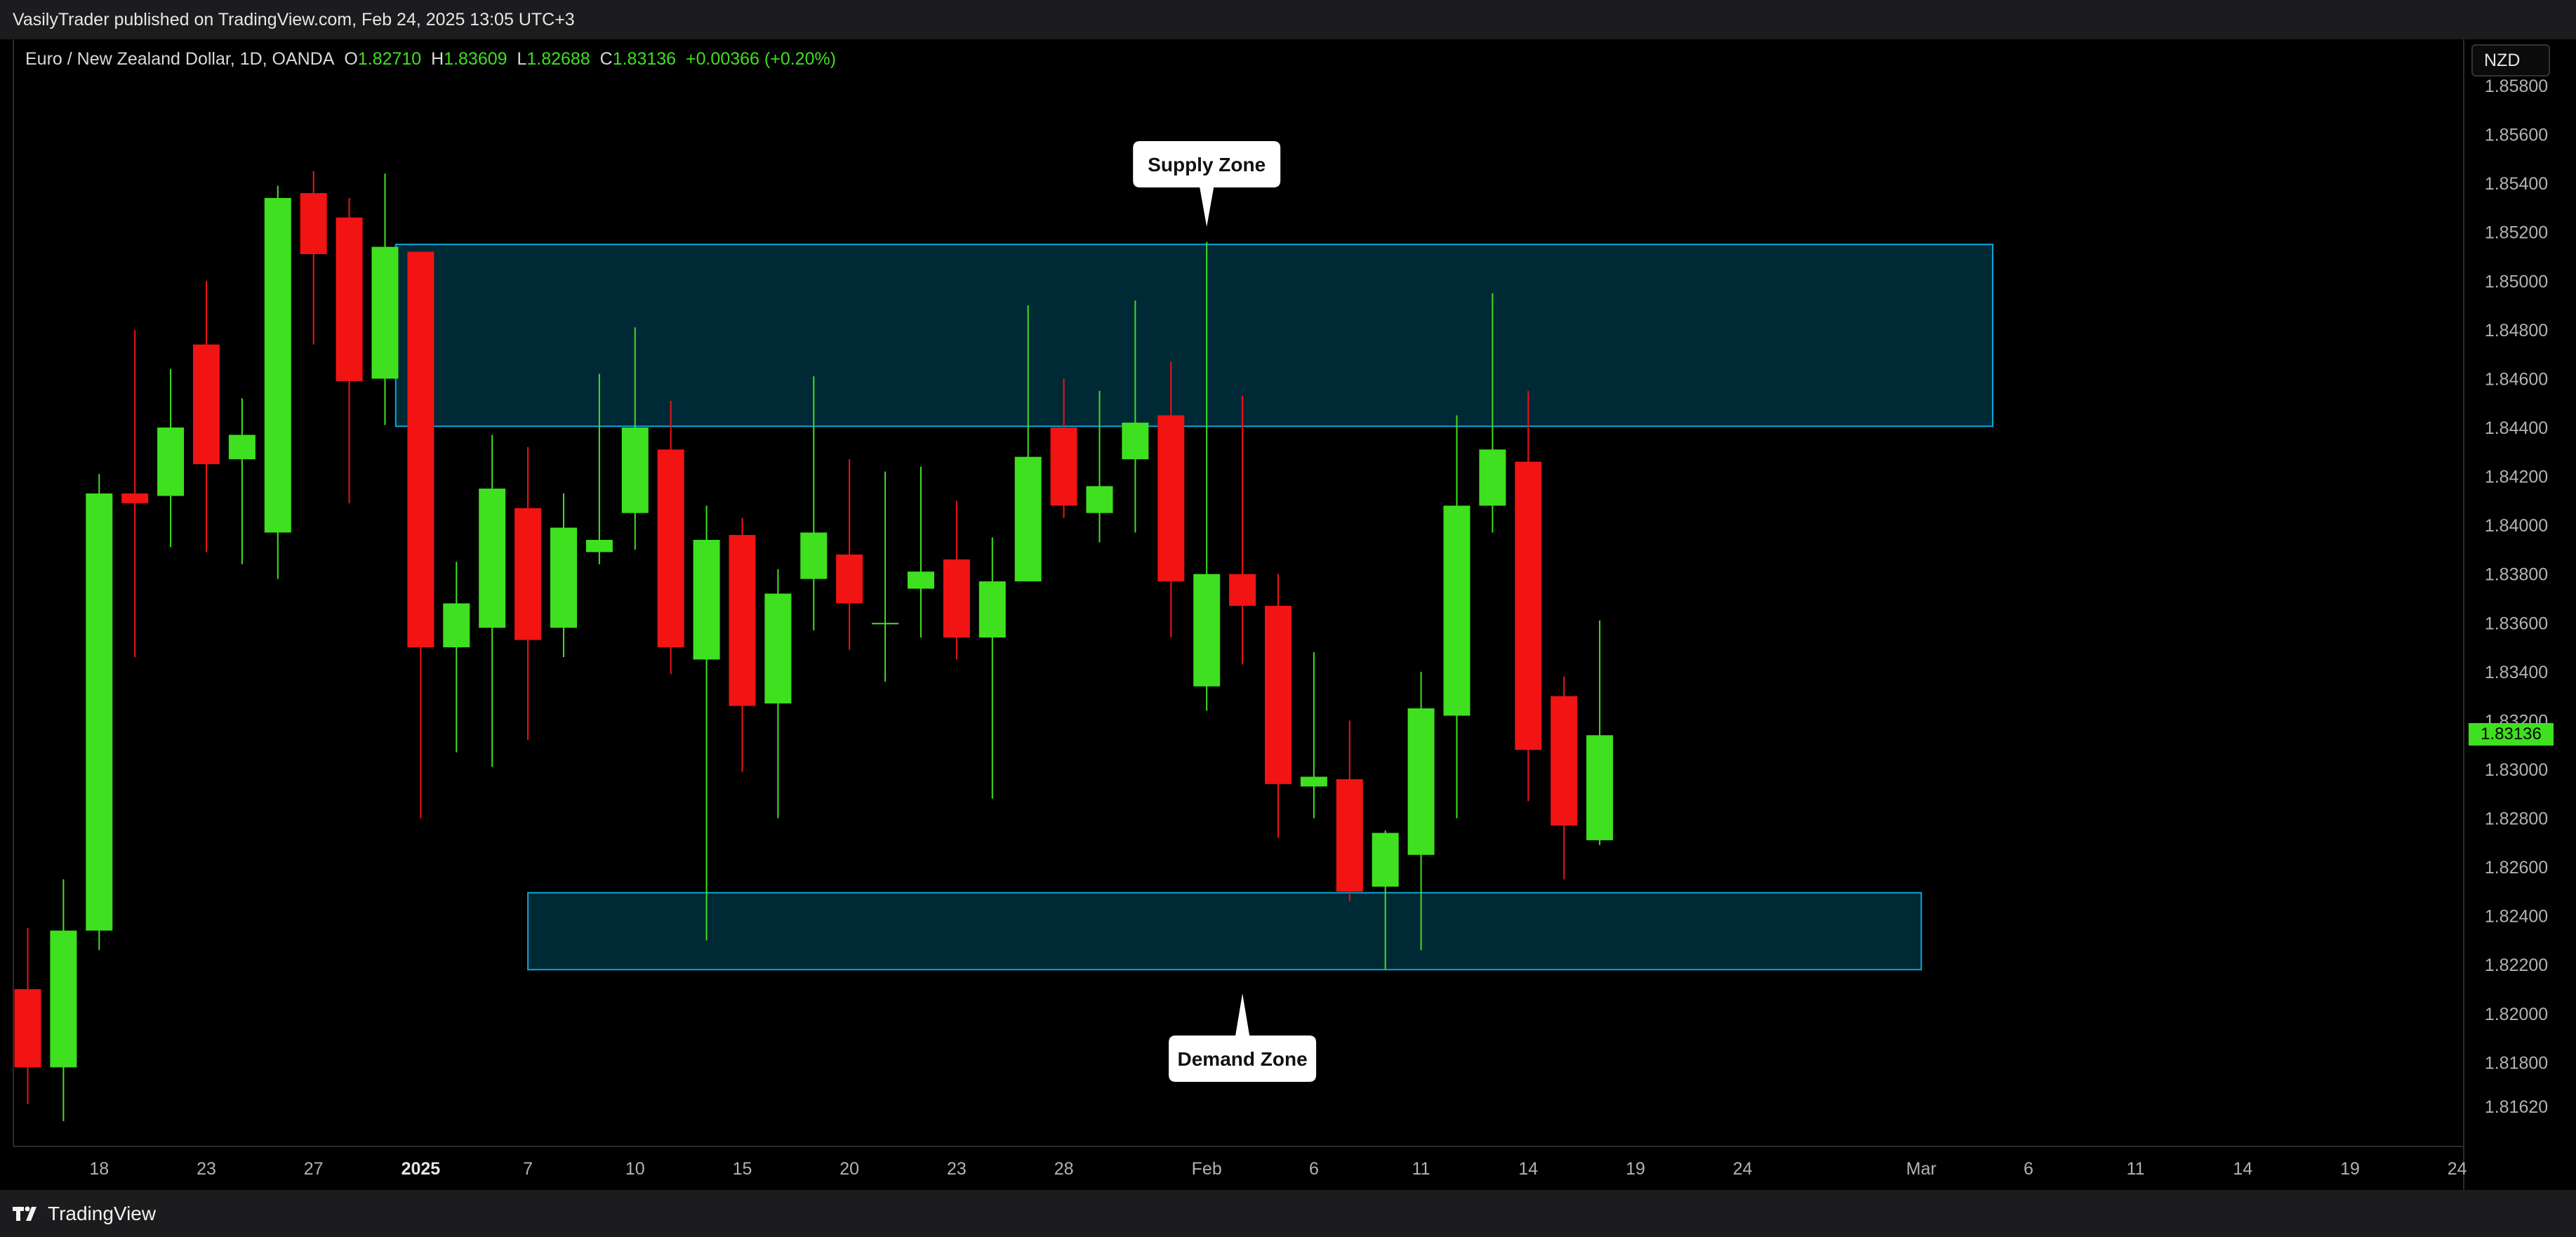  What do you see at coordinates (2517, 184) in the screenshot?
I see `price-tick-label: 1.85400` at bounding box center [2517, 184].